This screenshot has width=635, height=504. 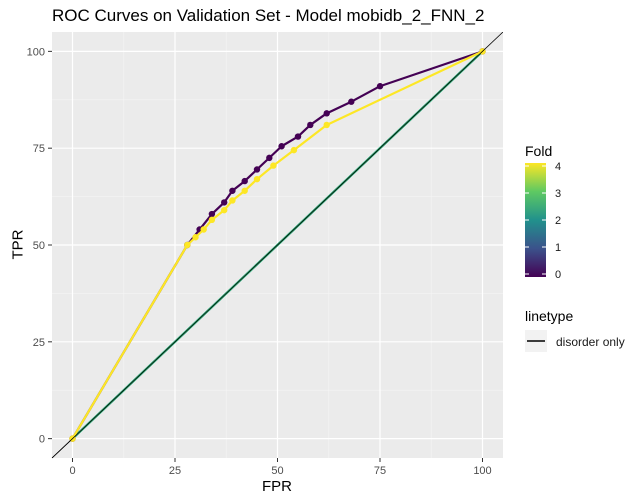 I want to click on diagonal-reference-line-edge, so click(x=61, y=449).